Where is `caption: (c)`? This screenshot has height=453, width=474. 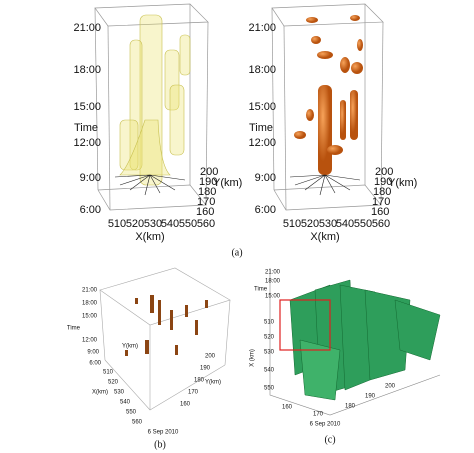 caption: (c) is located at coordinates (329, 439).